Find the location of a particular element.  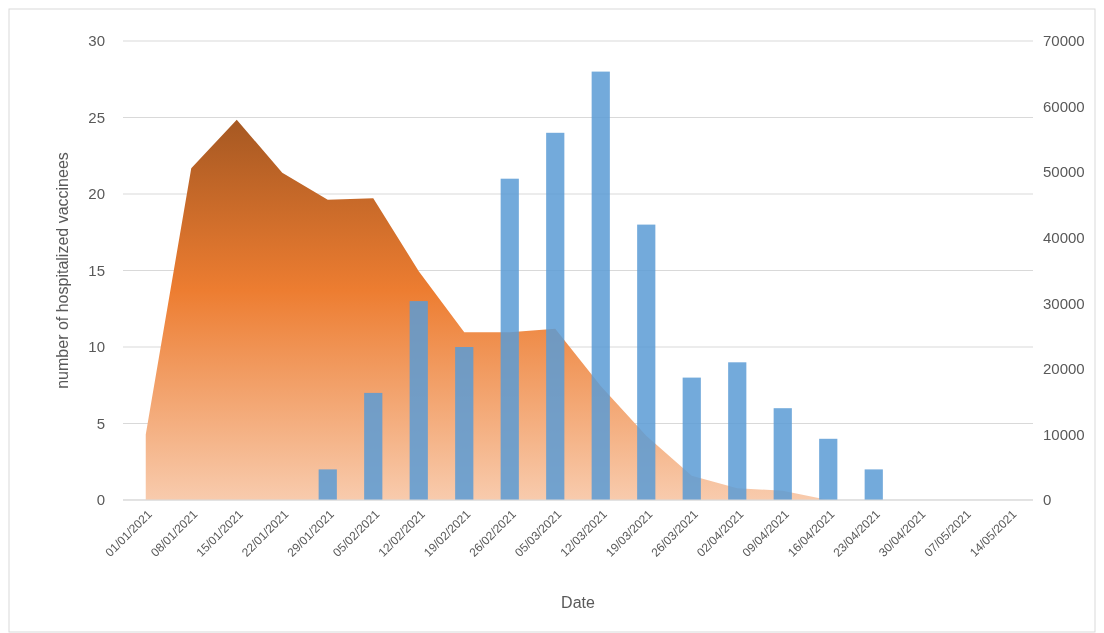

y-tick-label: 10 is located at coordinates (96, 347).